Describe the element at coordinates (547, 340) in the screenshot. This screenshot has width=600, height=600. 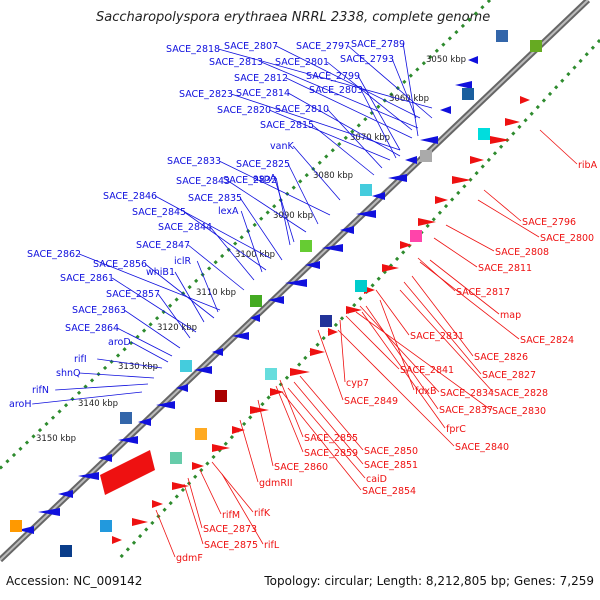
I see `reverse-gene-label: SACE_2824` at that location.